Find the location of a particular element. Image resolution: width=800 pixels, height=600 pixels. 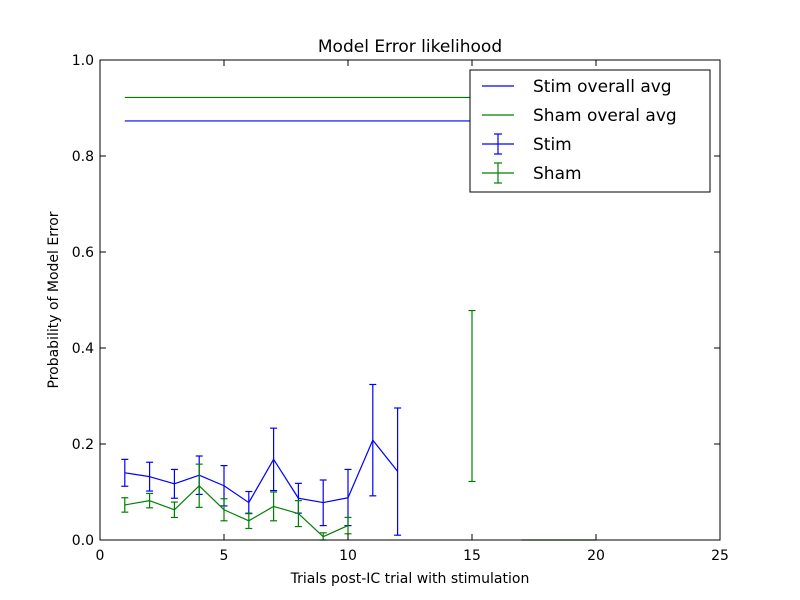

legend-entry: Stim overall avg is located at coordinates (577, 87).